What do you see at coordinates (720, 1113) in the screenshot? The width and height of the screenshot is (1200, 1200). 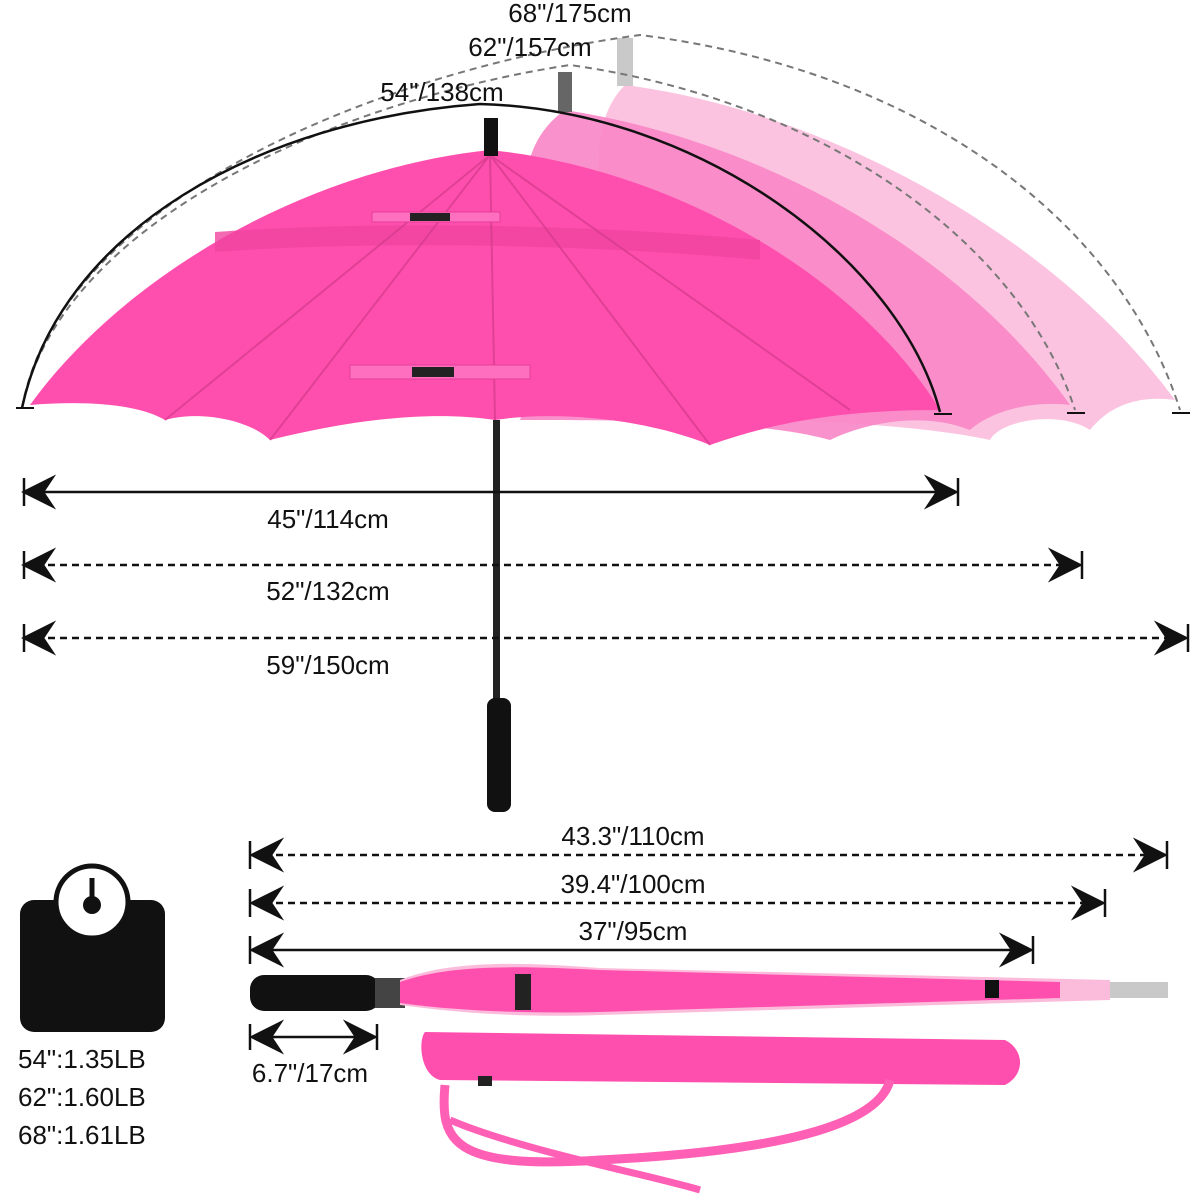 I see `carrying-sleeve` at bounding box center [720, 1113].